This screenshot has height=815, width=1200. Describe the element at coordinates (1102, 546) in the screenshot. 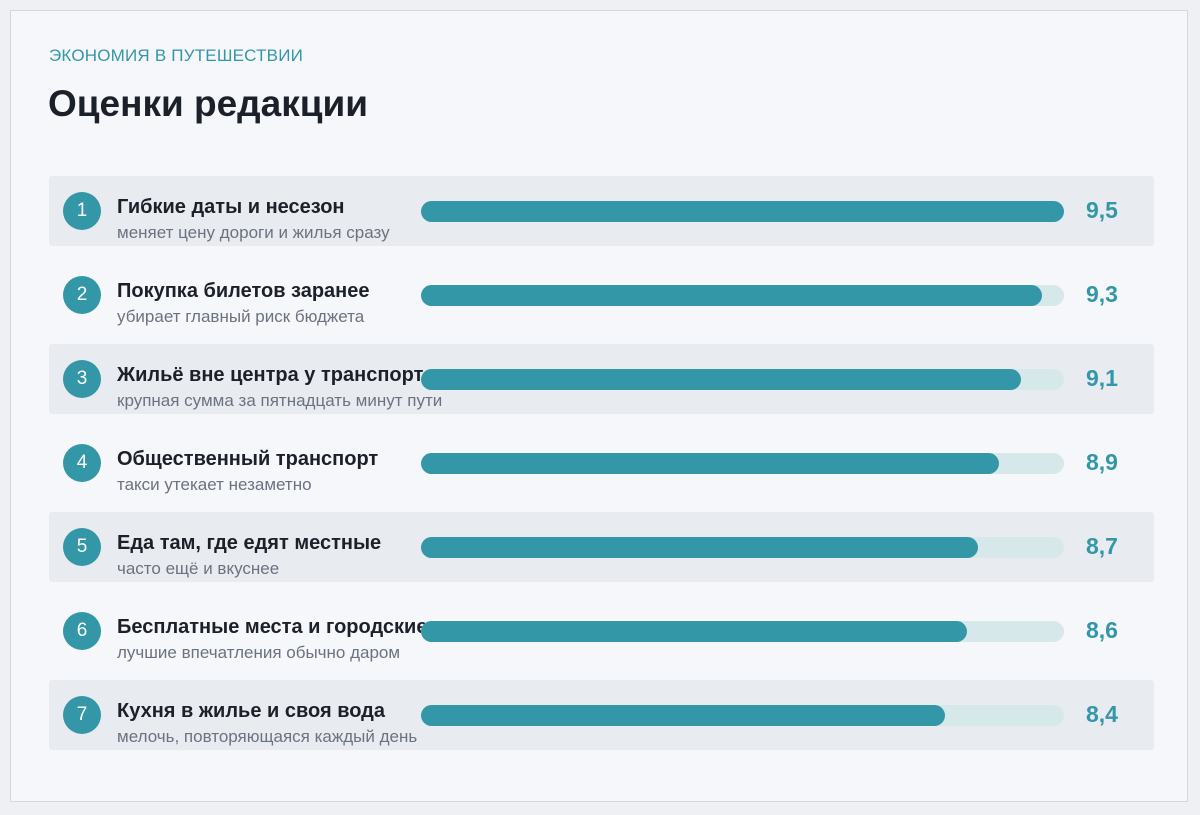

I see `value-label: 8,7` at that location.